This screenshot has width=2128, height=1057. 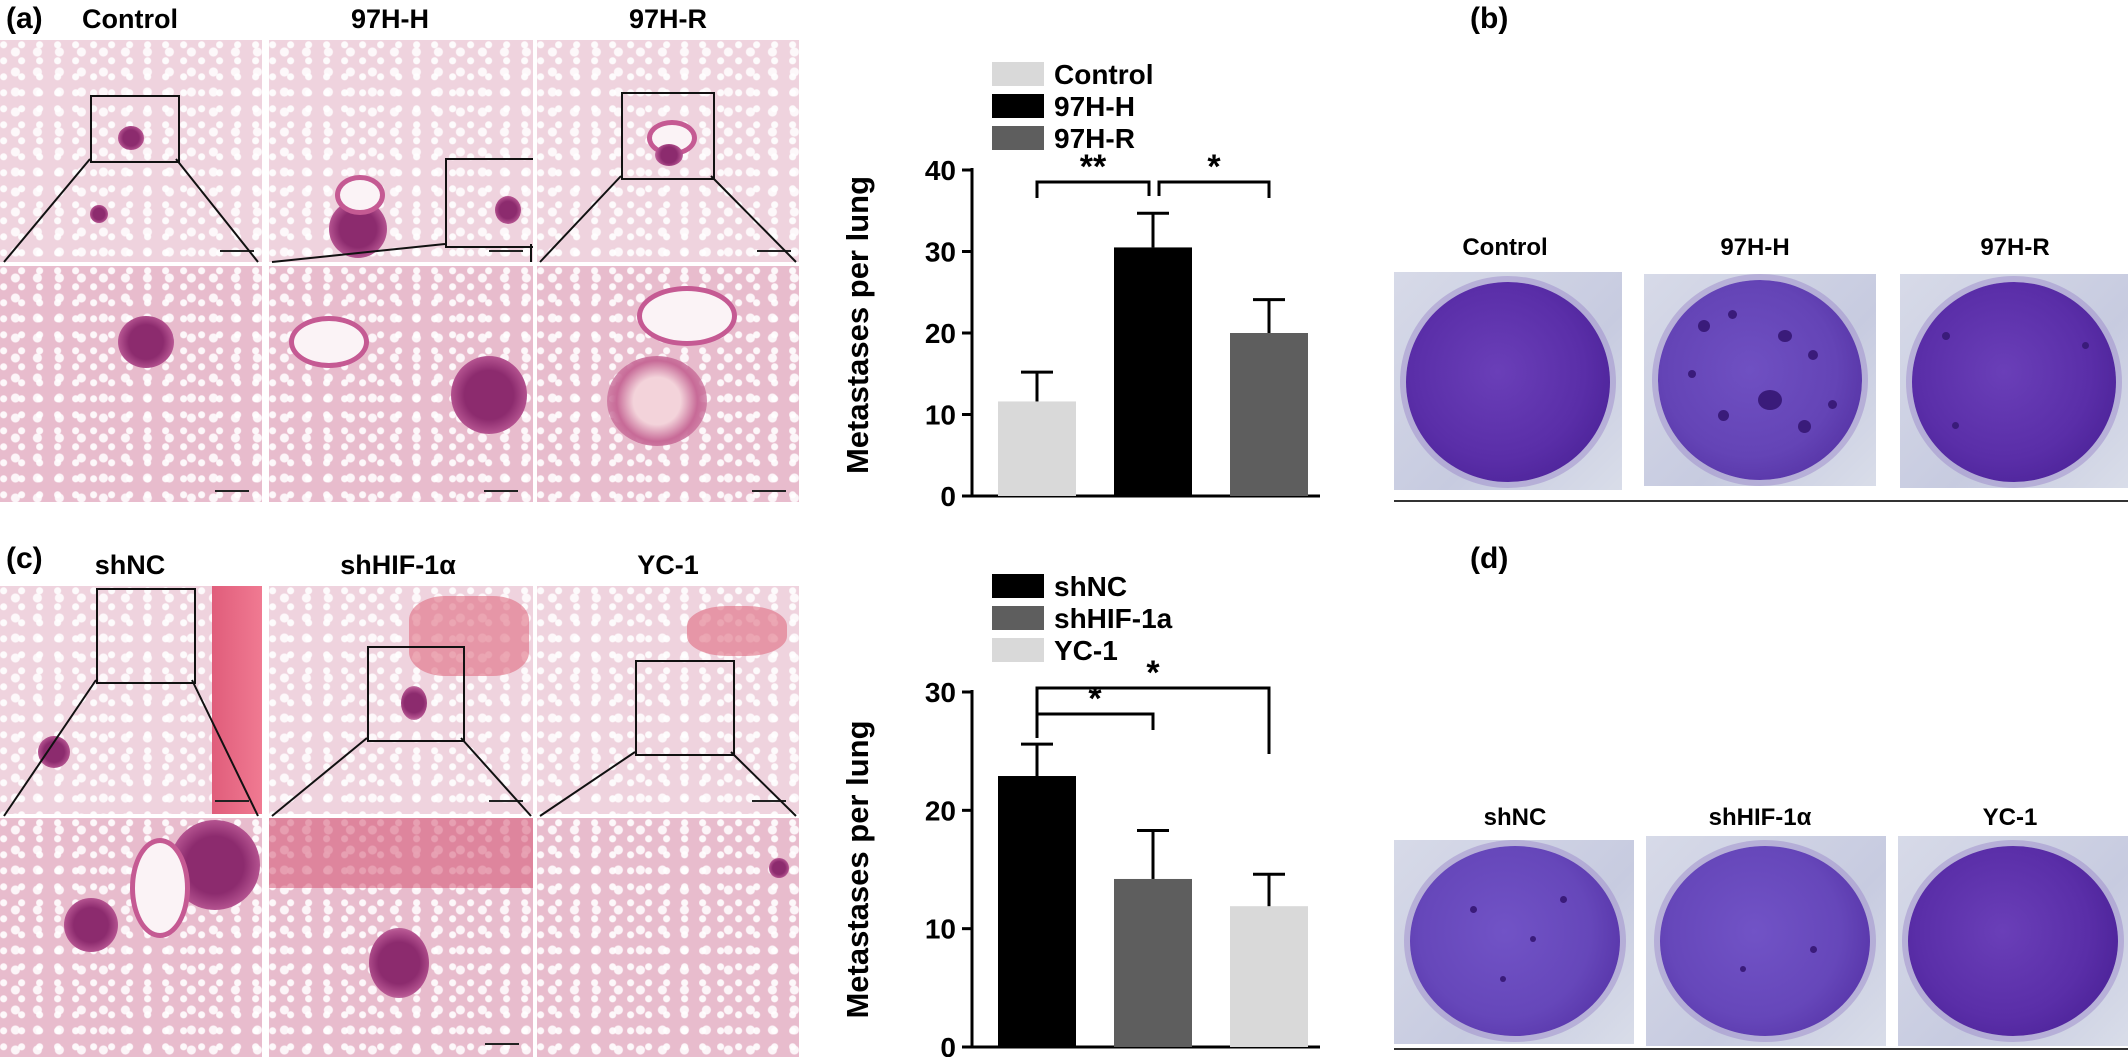 I want to click on hist-label-c-3: YC-1, so click(x=668, y=565).